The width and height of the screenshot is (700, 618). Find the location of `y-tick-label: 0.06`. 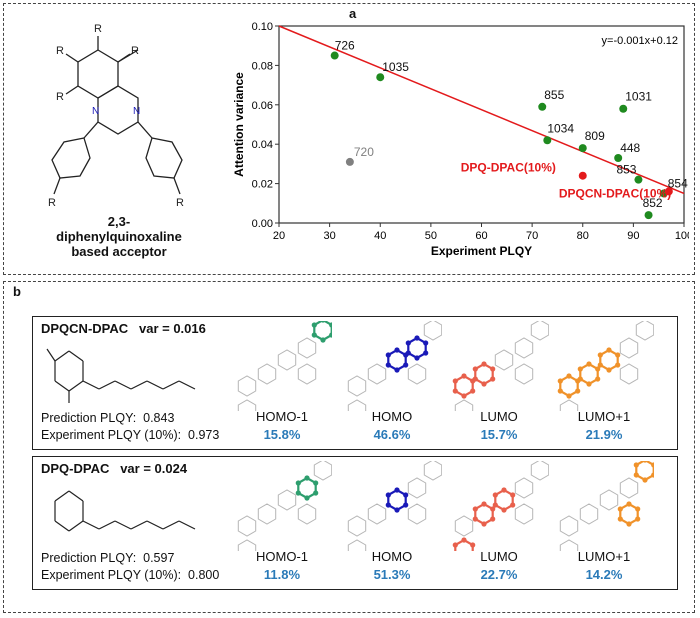

y-tick-label: 0.06 is located at coordinates (262, 106).